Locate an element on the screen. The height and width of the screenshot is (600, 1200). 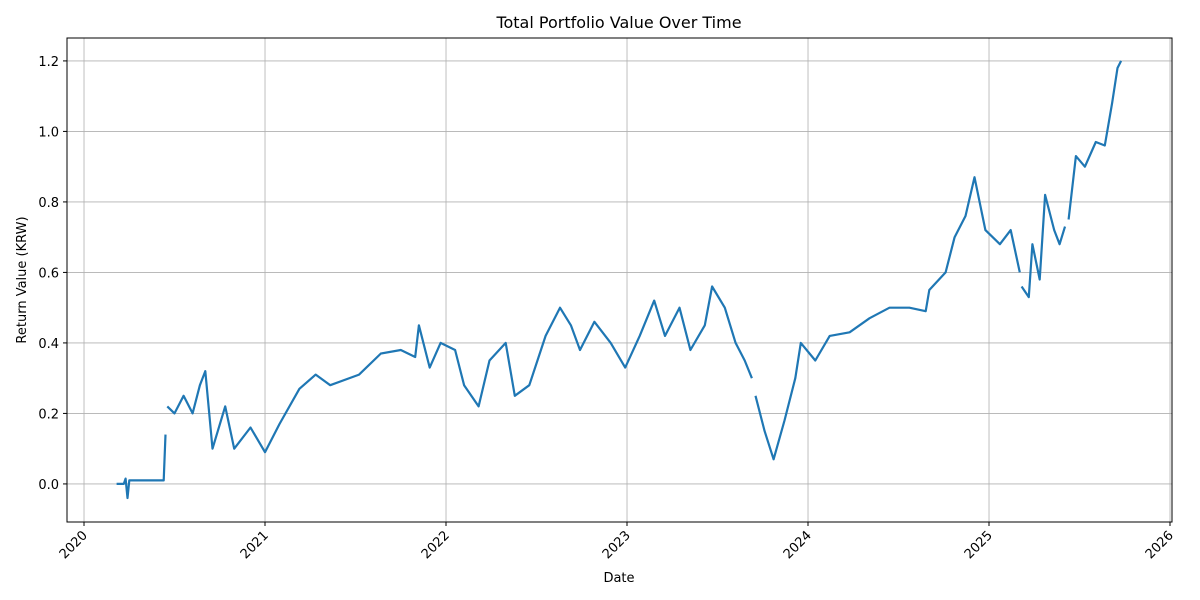
x-axis-label: Date is located at coordinates (618, 578).